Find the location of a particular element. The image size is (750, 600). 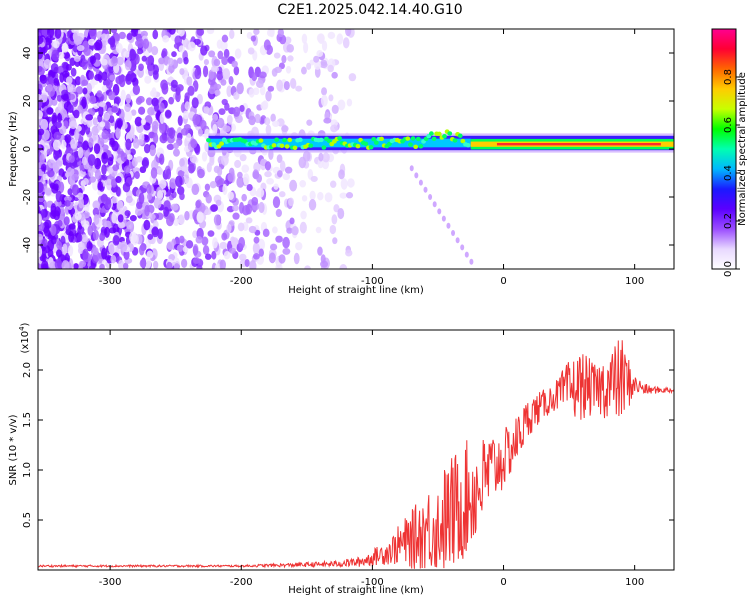

x-tick-label: -200 is located at coordinates (241, 582).